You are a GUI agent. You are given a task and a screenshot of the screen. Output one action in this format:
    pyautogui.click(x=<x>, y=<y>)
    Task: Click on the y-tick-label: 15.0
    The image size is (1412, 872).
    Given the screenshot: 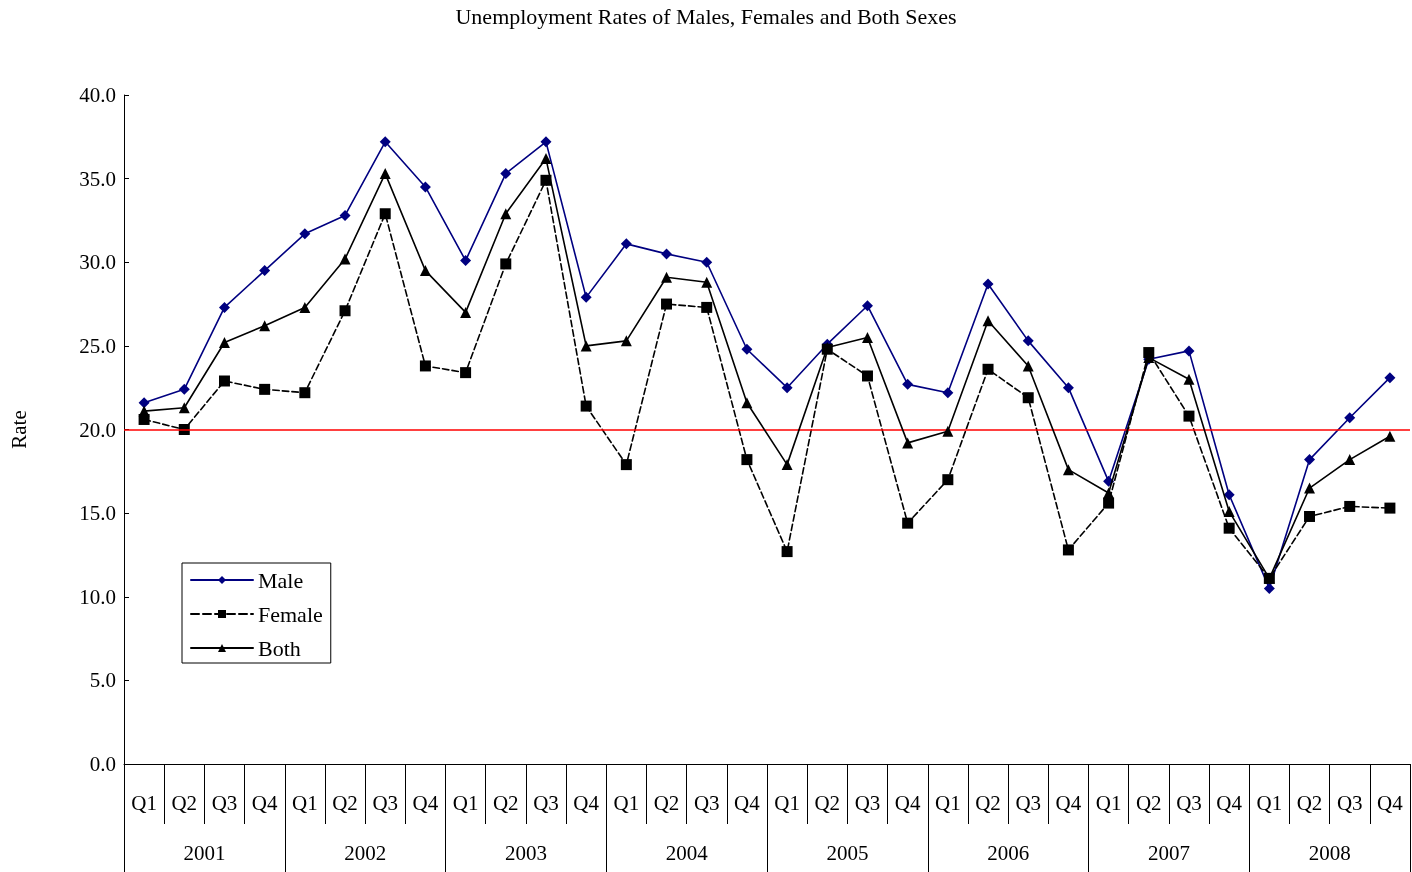 What is the action you would take?
    pyautogui.click(x=97, y=513)
    